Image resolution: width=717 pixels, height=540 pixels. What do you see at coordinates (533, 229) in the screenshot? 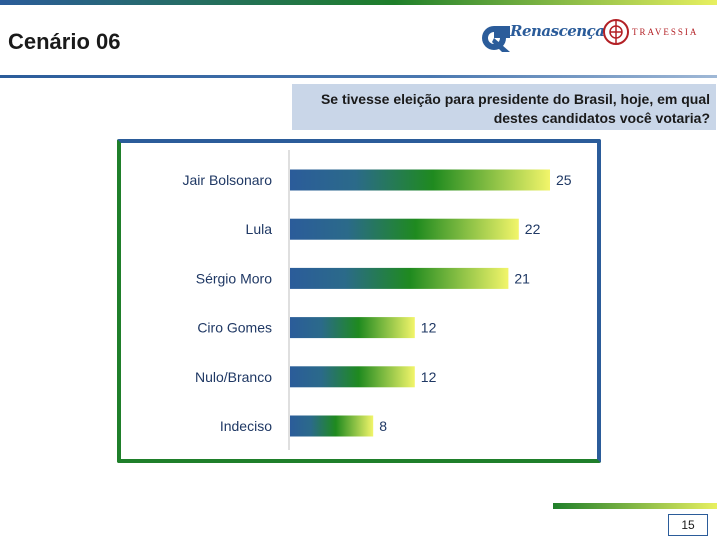
I see `value-label: 22` at bounding box center [533, 229].